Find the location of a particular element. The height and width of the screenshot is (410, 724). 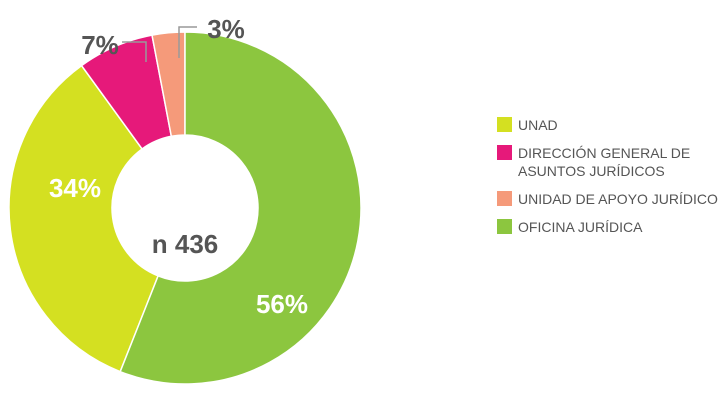

legend-item: UNIDAD DE APOYO JURÍDICO is located at coordinates (609, 199).